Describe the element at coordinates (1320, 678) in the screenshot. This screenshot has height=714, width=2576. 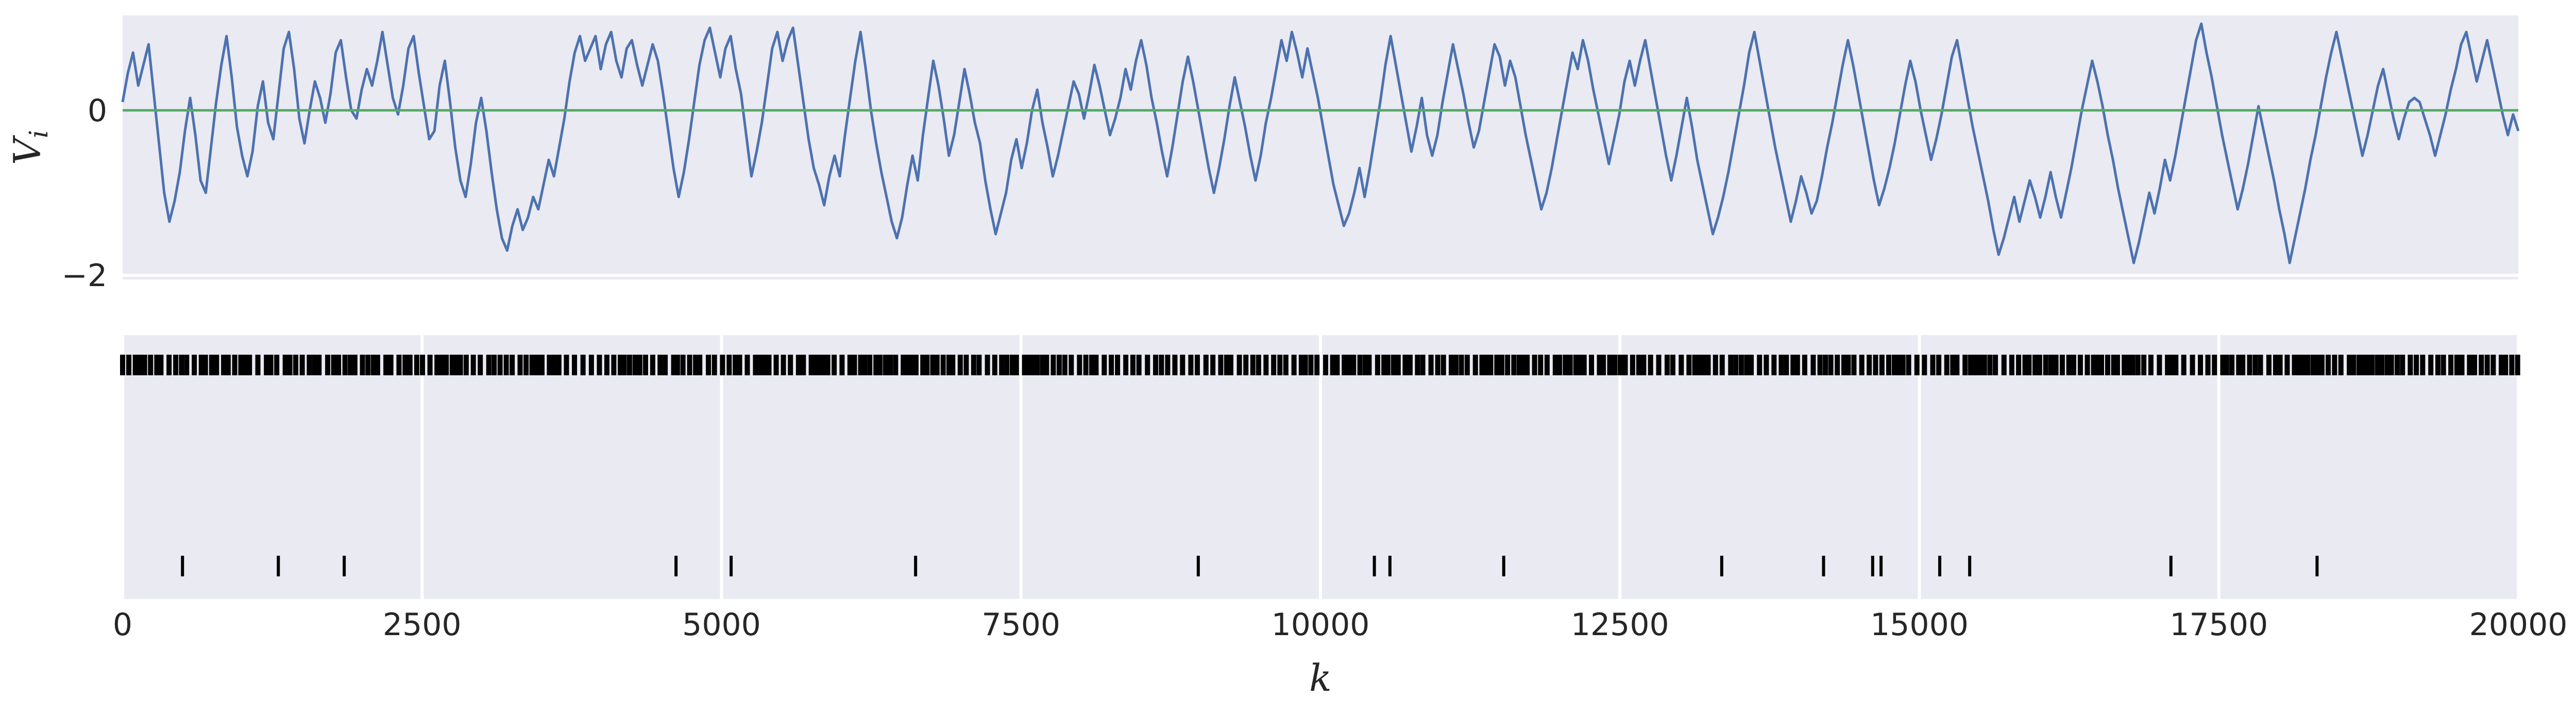
I see `x-axis-label: k` at that location.